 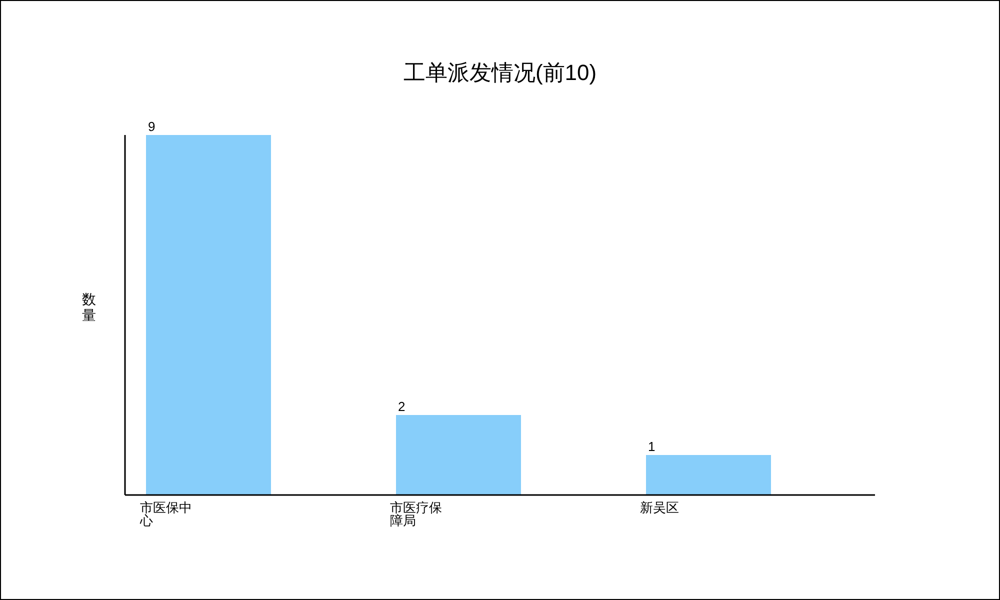 I want to click on x-tick-label: 新吴区, so click(x=659, y=507).